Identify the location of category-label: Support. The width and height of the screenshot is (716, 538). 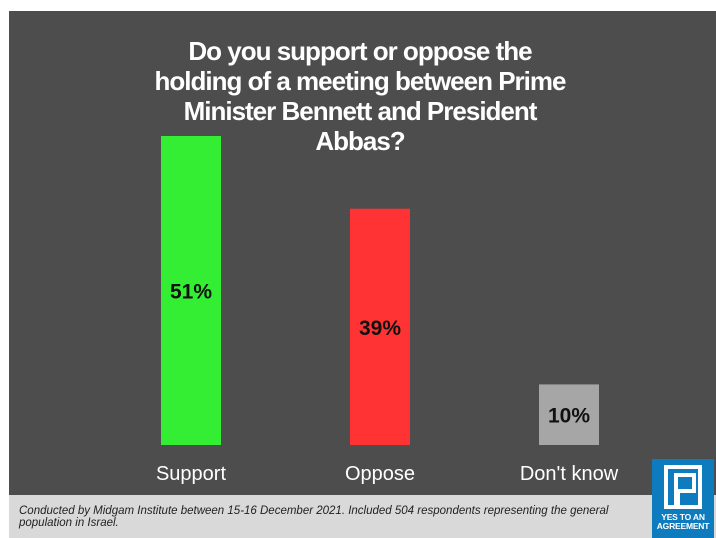
(191, 474).